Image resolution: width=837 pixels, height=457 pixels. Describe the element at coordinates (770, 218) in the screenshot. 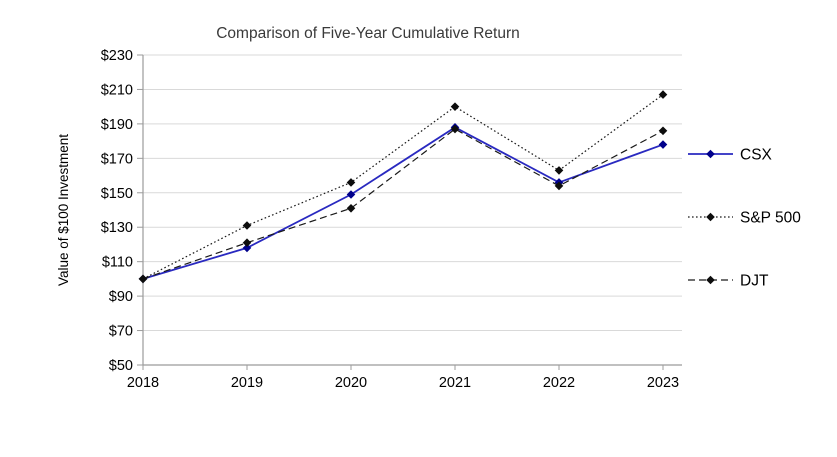

I see `legend-label-s-p-500: S&P 500` at that location.